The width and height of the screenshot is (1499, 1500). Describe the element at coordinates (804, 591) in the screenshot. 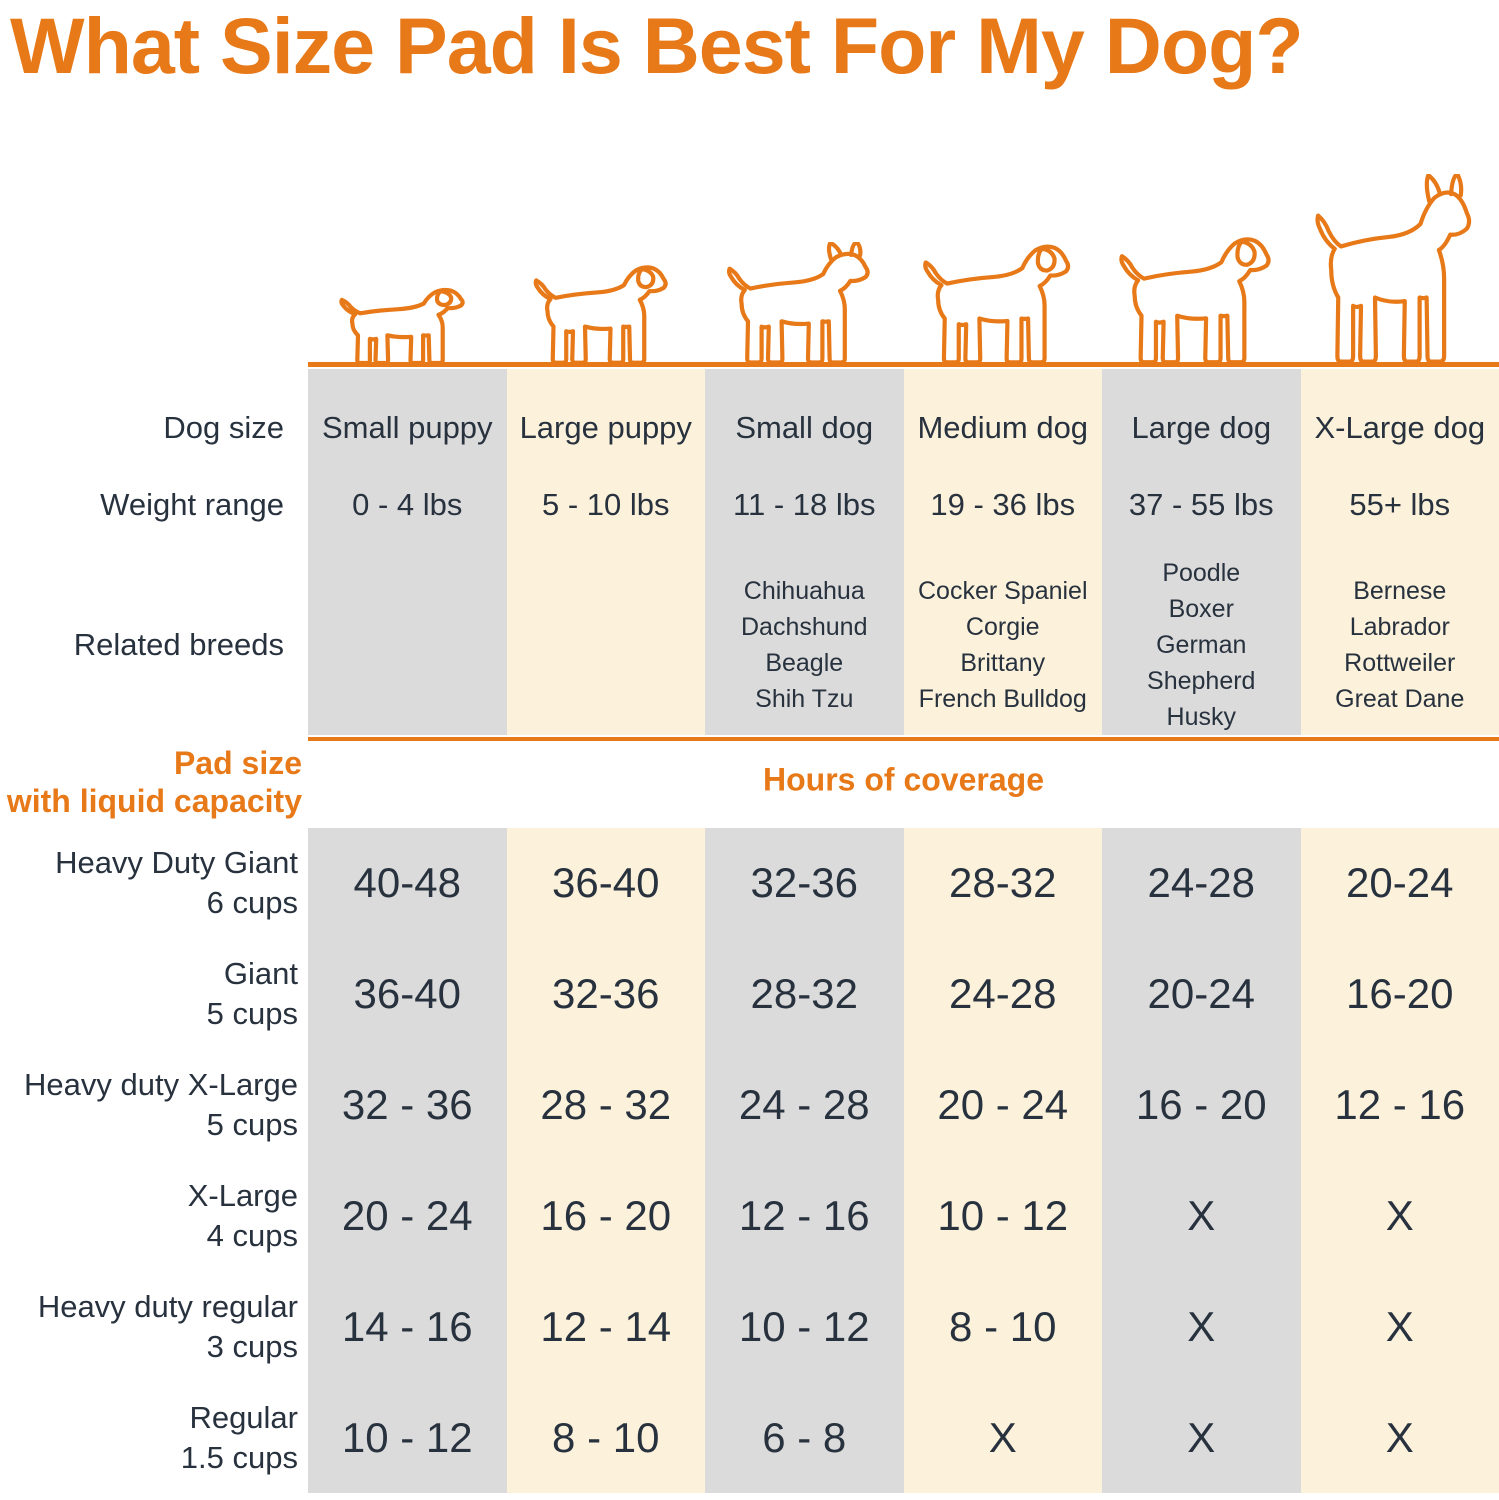

I see `breed-name: Chihuahua` at that location.